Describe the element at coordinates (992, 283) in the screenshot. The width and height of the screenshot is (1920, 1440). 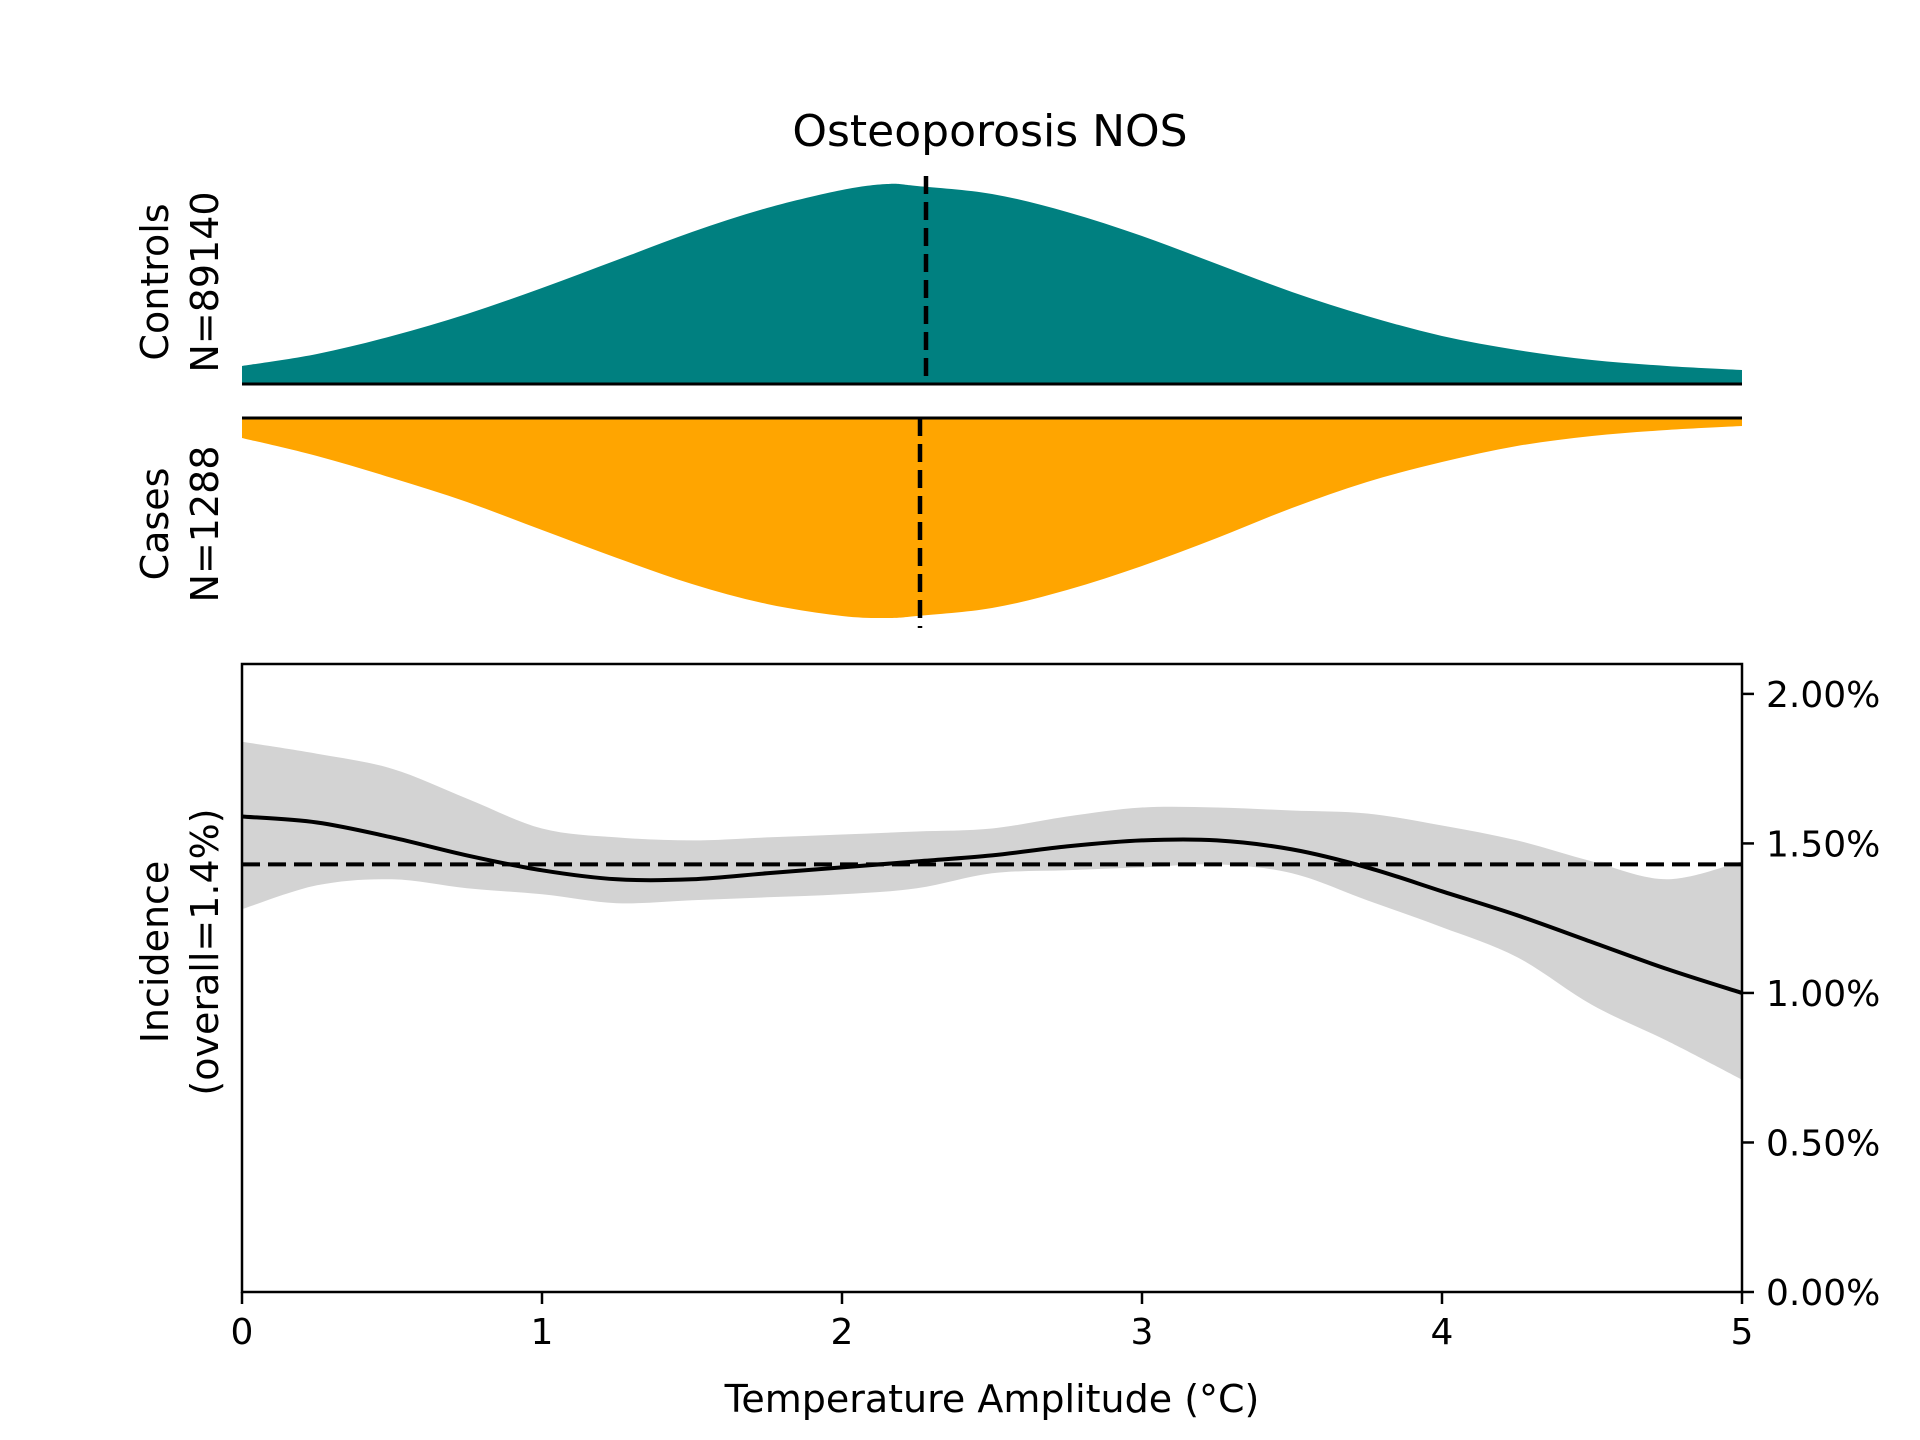
I see `controls-density-area` at that location.